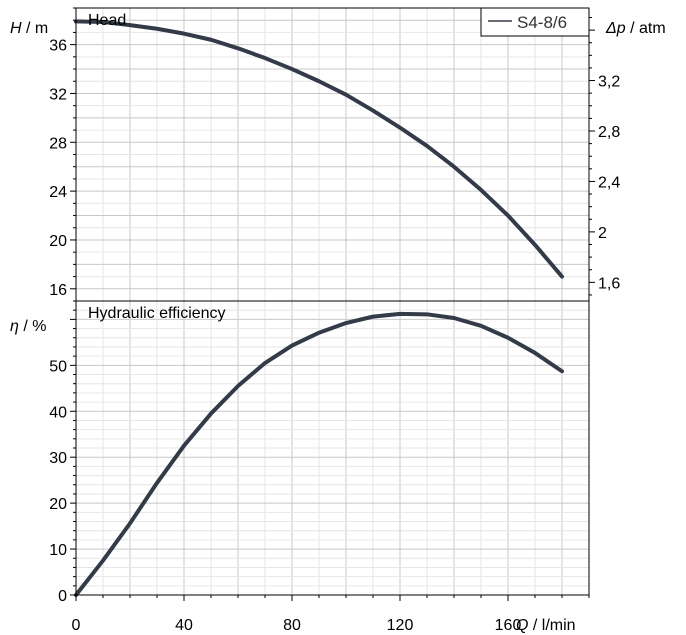  What do you see at coordinates (609, 82) in the screenshot?
I see `head-y2-tick-label: 3,2` at bounding box center [609, 82].